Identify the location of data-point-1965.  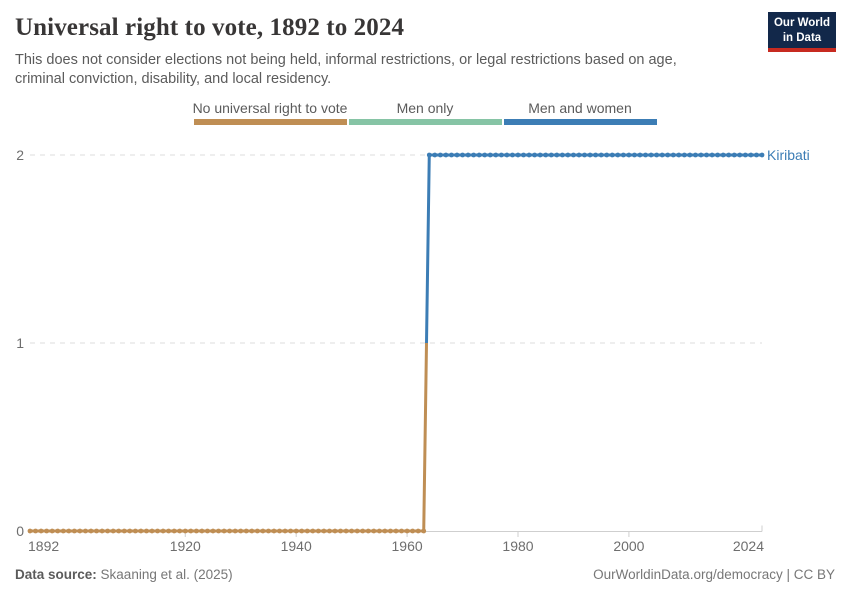
(435, 155).